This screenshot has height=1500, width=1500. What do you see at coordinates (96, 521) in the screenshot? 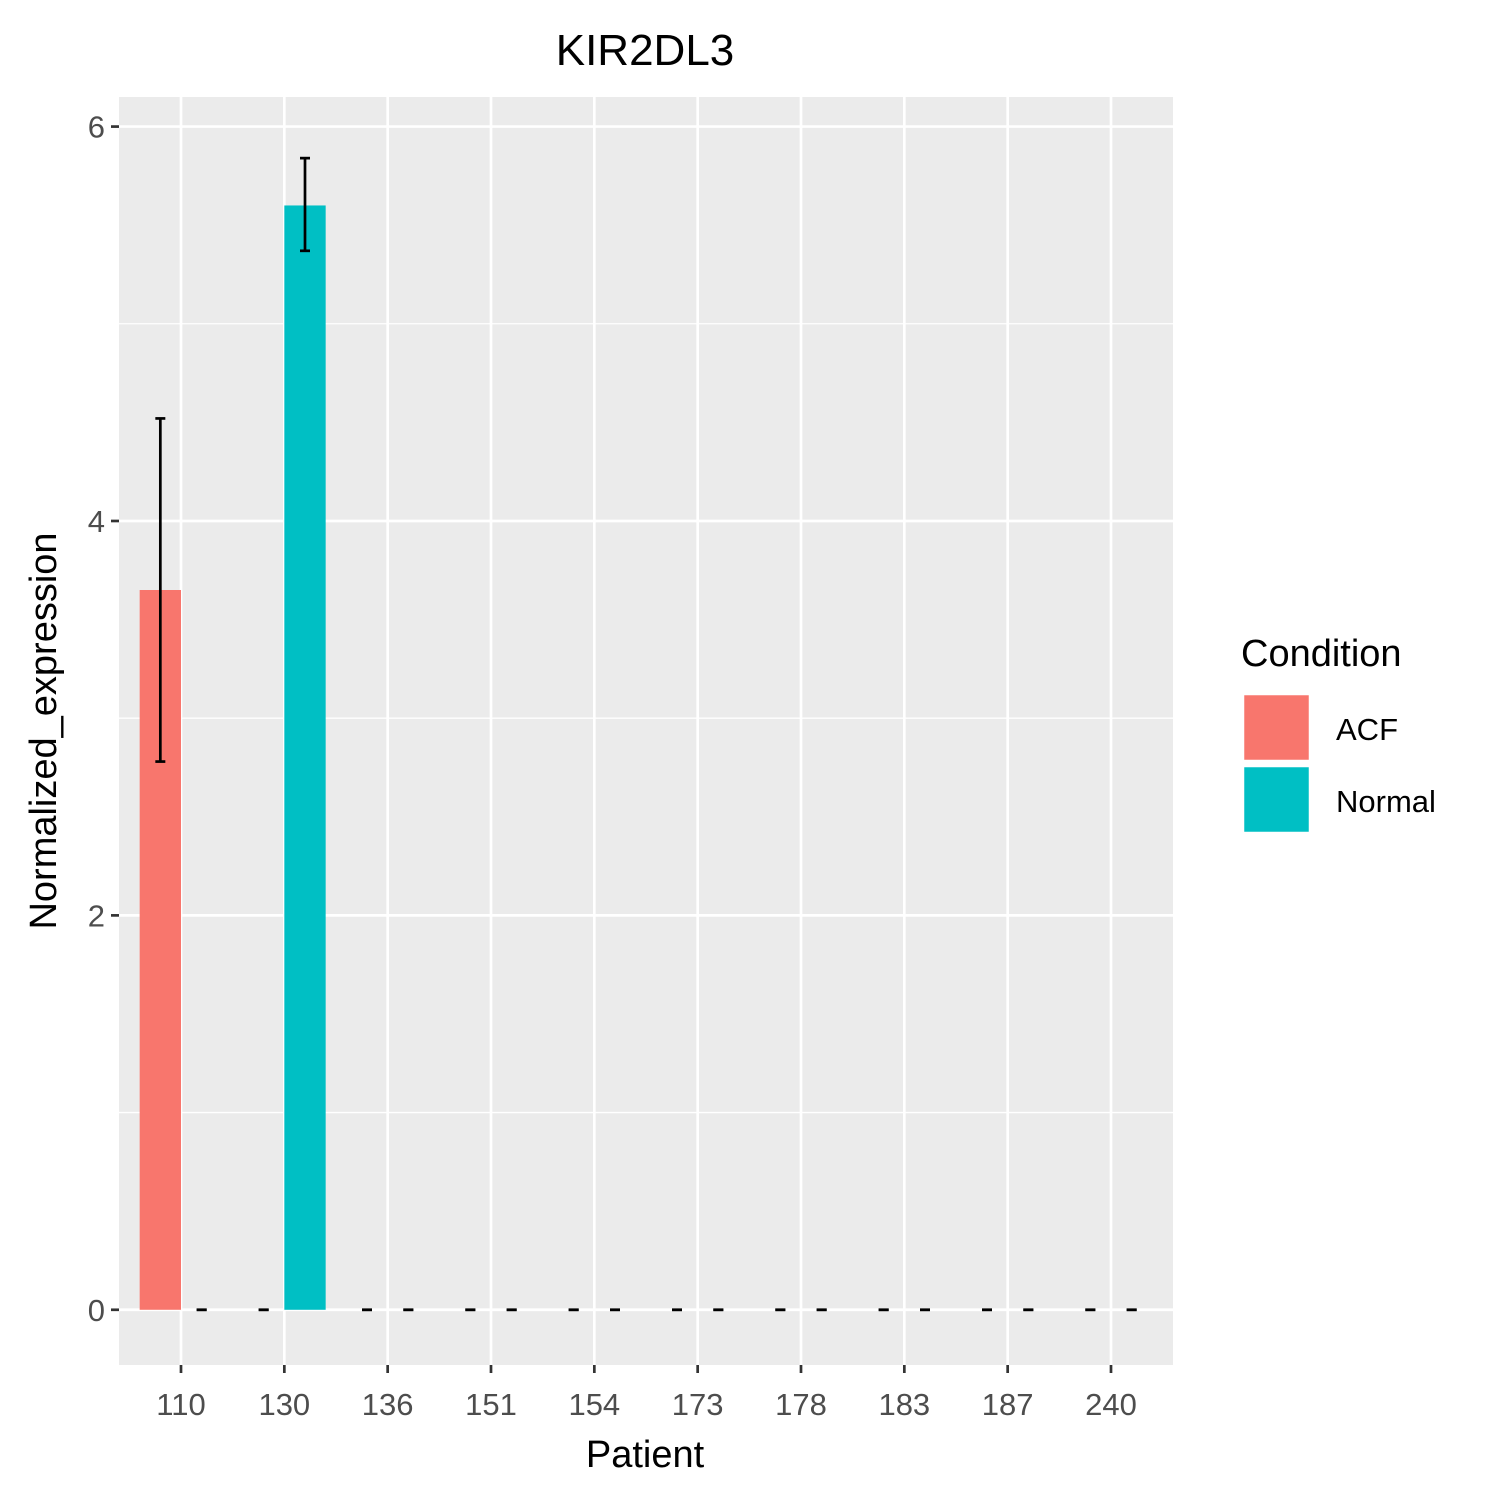
I see `y-tick-label: 4` at bounding box center [96, 521].